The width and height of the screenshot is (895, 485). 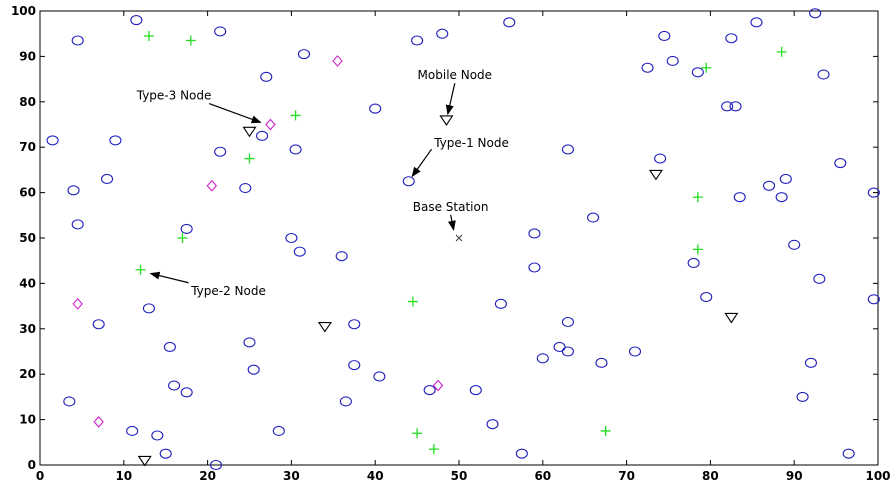 I want to click on annotation-label: Type-2 Node, so click(x=228, y=291).